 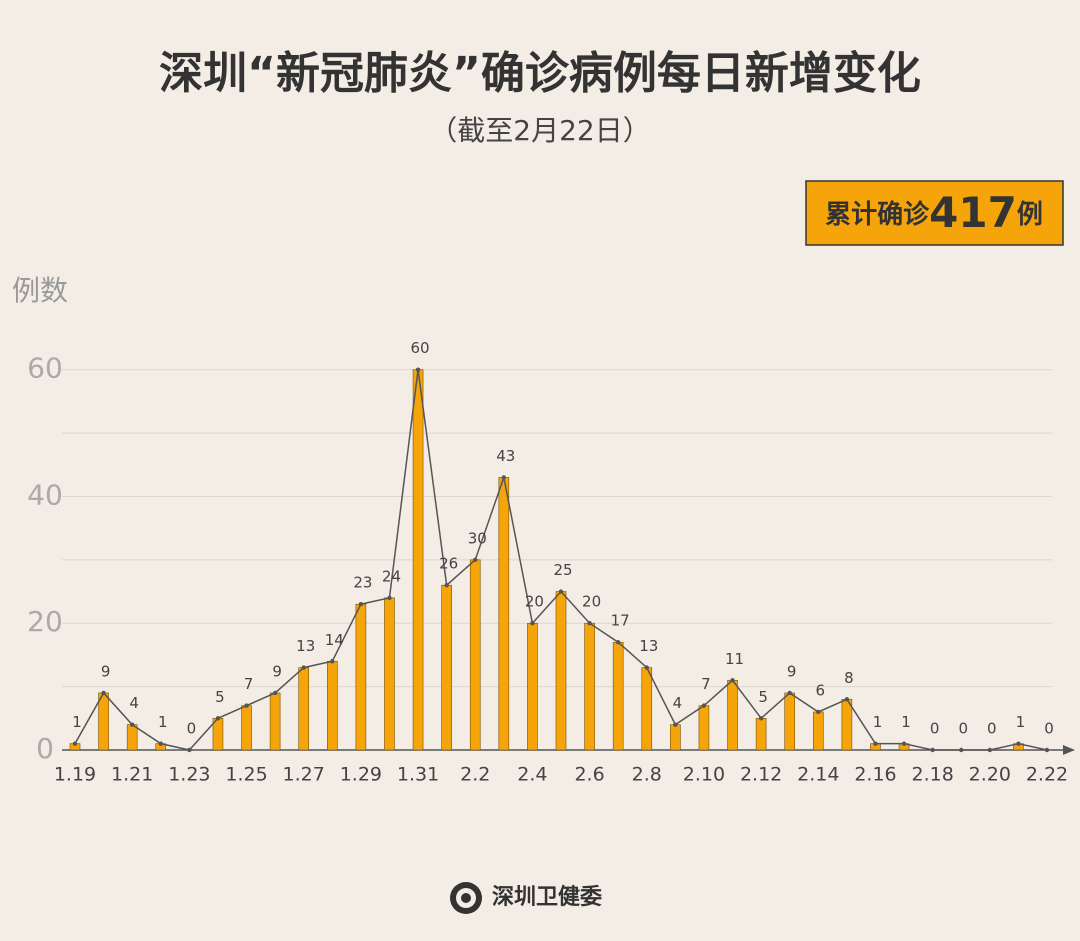 I want to click on x-tick-label: 1.19, so click(x=75, y=775).